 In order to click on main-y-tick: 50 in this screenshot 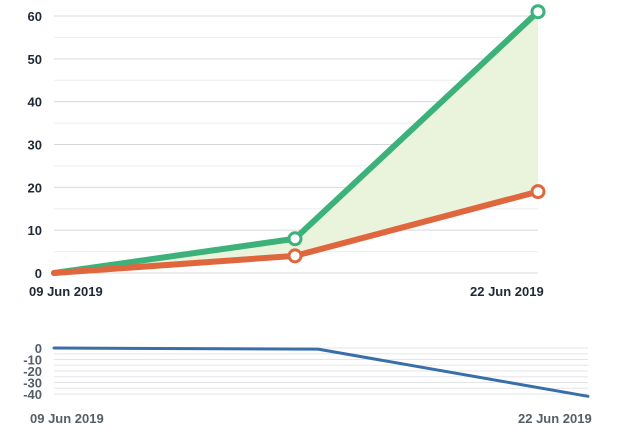, I will do `click(35, 59)`.